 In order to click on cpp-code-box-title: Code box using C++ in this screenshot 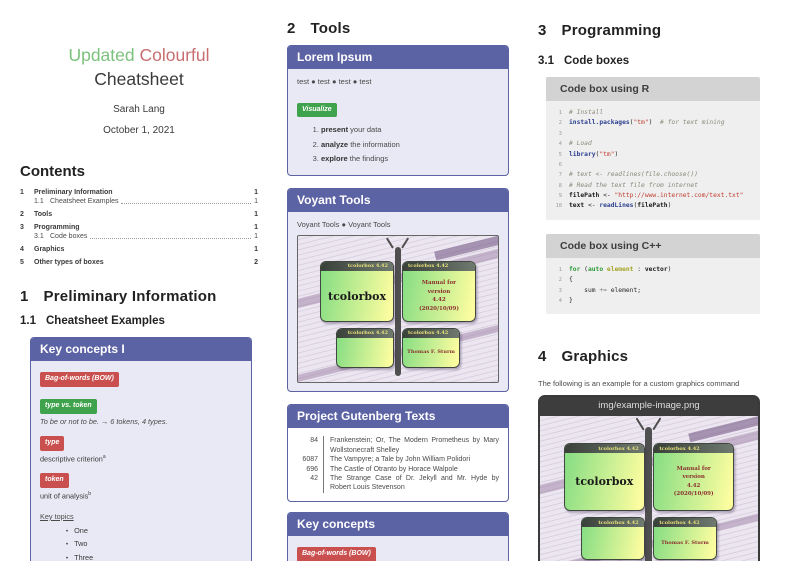, I will do `click(653, 245)`.